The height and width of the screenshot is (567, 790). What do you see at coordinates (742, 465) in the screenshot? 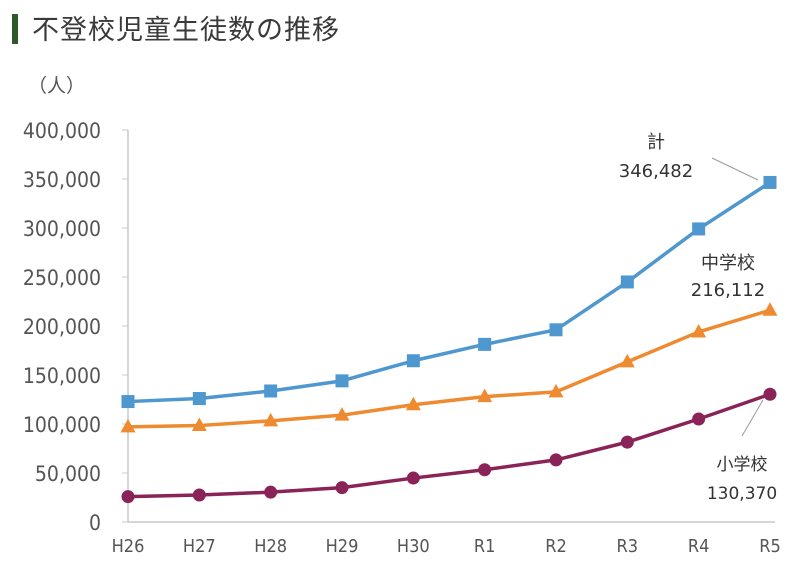
I see `annotation-elementary-label: 小学校` at bounding box center [742, 465].